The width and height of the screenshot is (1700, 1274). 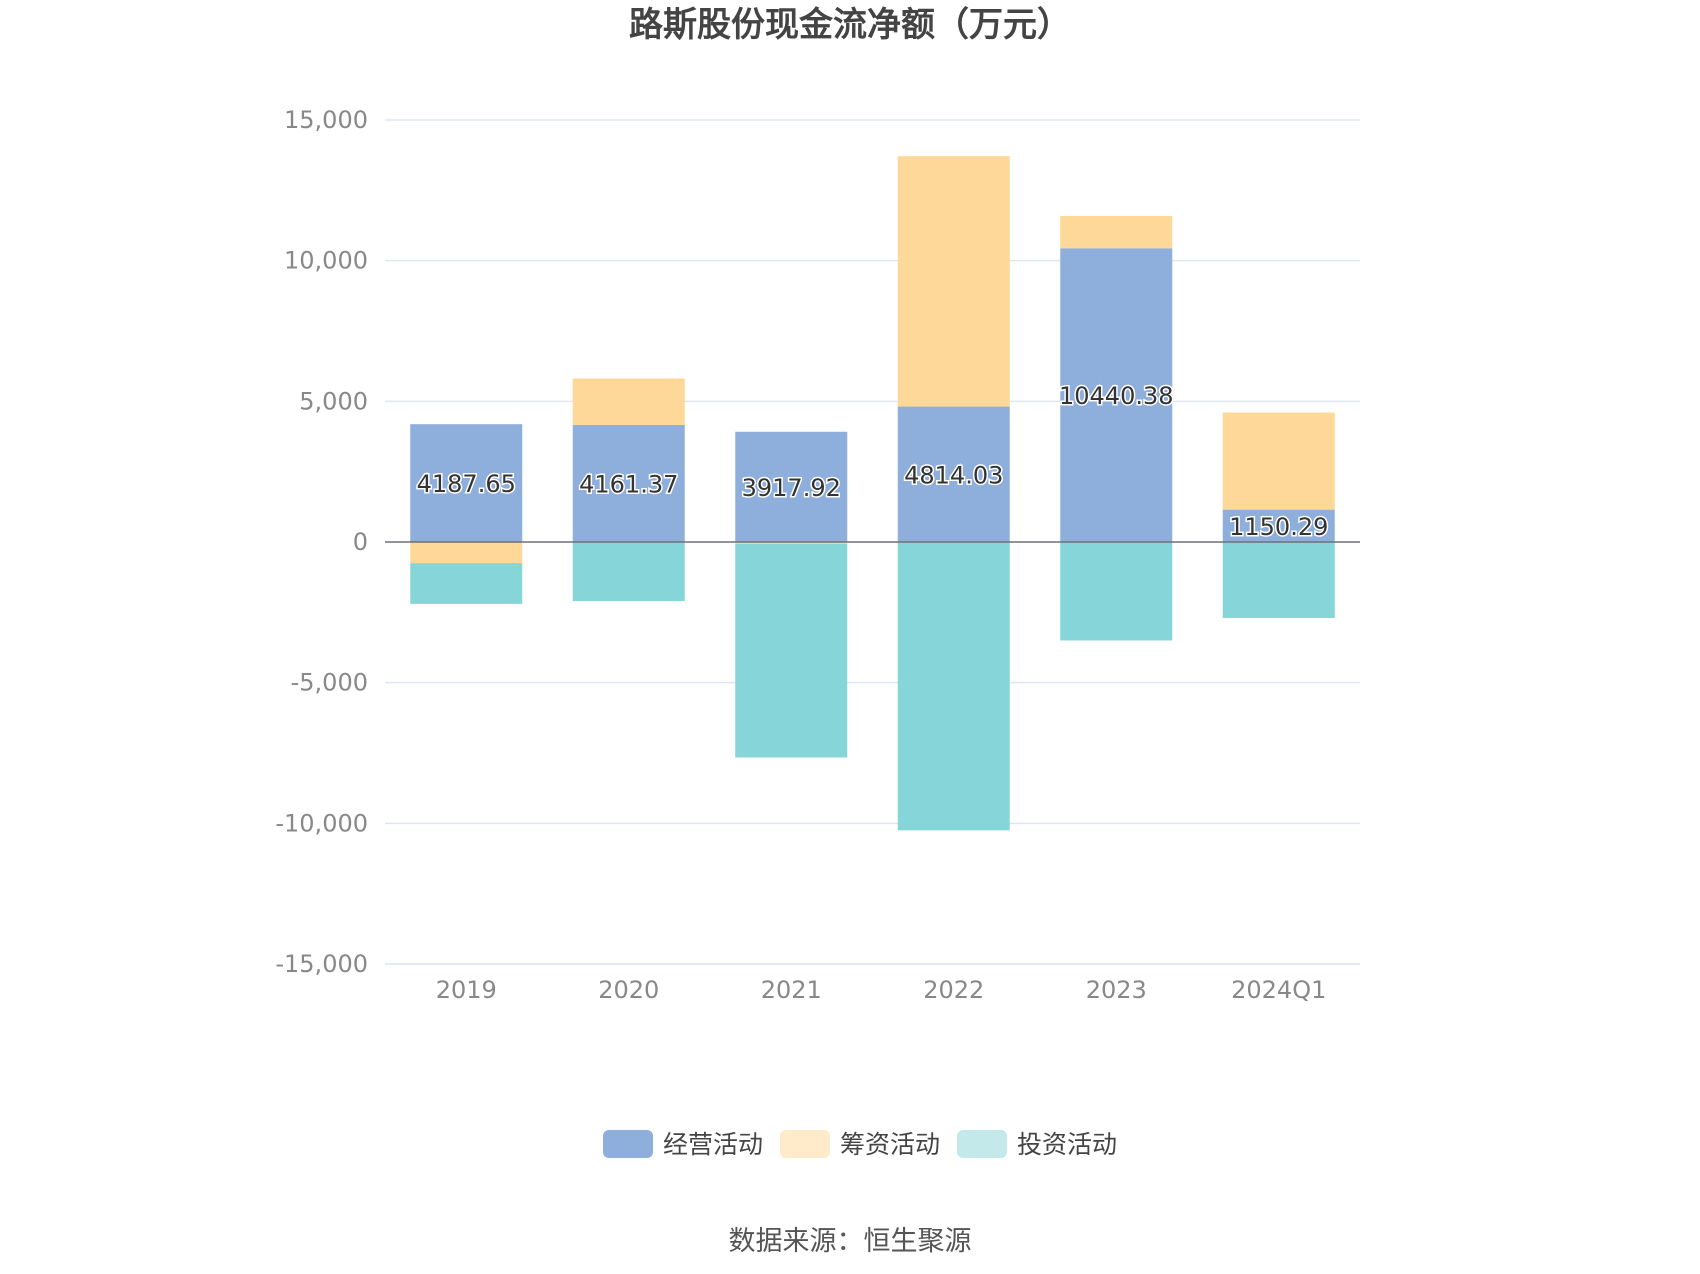 I want to click on data-label-2022: 4814.03, so click(x=953, y=475).